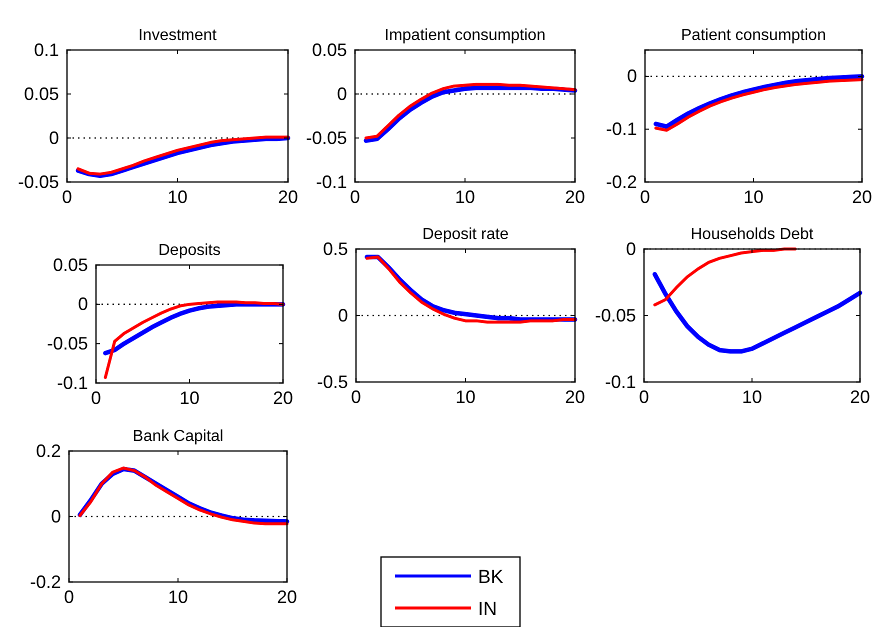 The image size is (872, 627). I want to click on y-tick-label: 0.2, so click(48, 450).